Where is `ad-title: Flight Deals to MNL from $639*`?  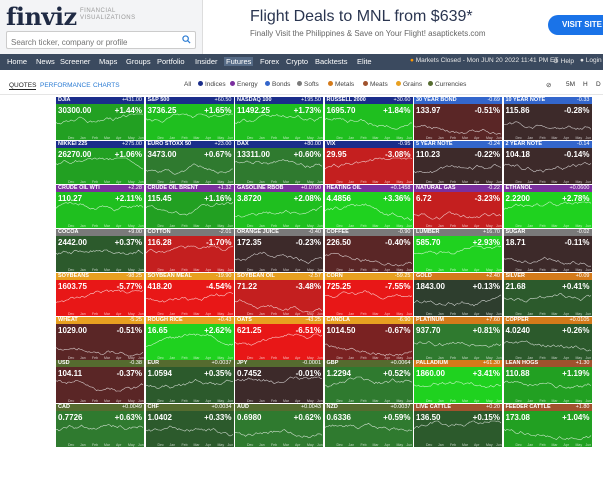
ad-title: Flight Deals to MNL from $639* is located at coordinates (361, 16).